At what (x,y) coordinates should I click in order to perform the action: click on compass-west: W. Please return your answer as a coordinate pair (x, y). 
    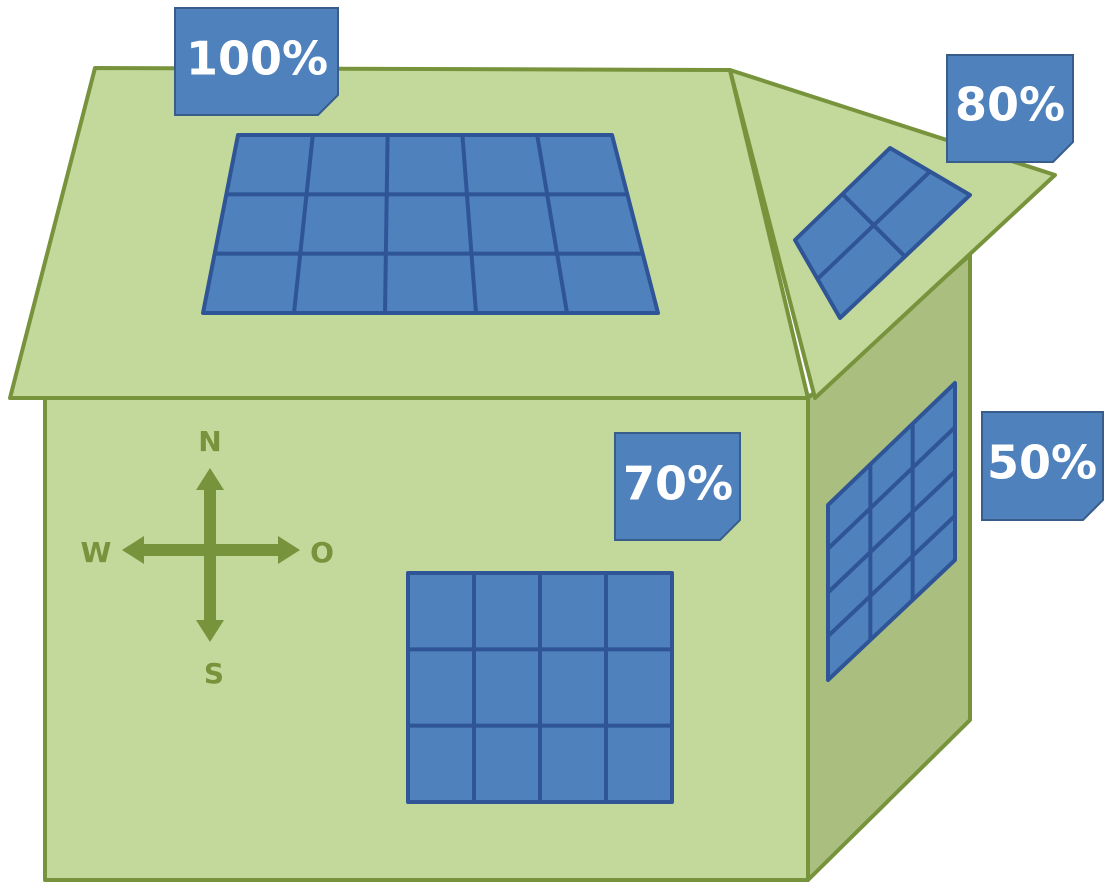
    Looking at the image, I should click on (96, 552).